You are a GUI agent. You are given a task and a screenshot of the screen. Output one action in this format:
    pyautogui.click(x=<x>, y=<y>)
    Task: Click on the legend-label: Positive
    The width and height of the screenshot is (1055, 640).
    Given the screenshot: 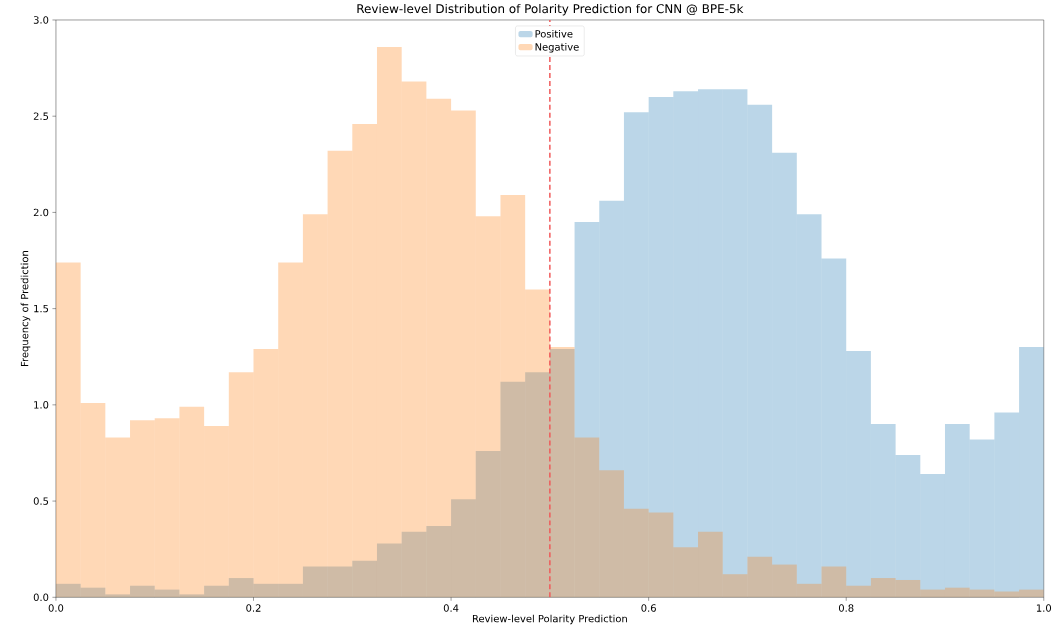 What is the action you would take?
    pyautogui.click(x=554, y=33)
    